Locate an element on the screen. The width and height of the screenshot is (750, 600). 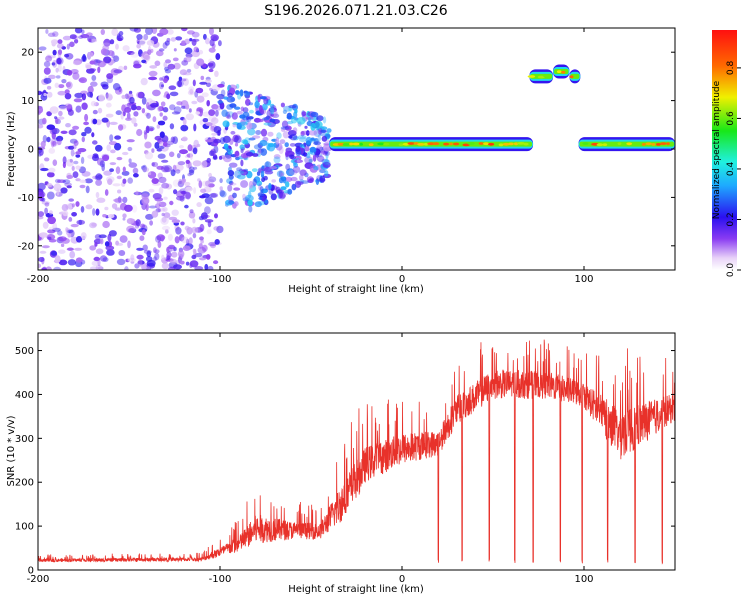
spectrogram-ytick-label: 0 is located at coordinates (31, 150).